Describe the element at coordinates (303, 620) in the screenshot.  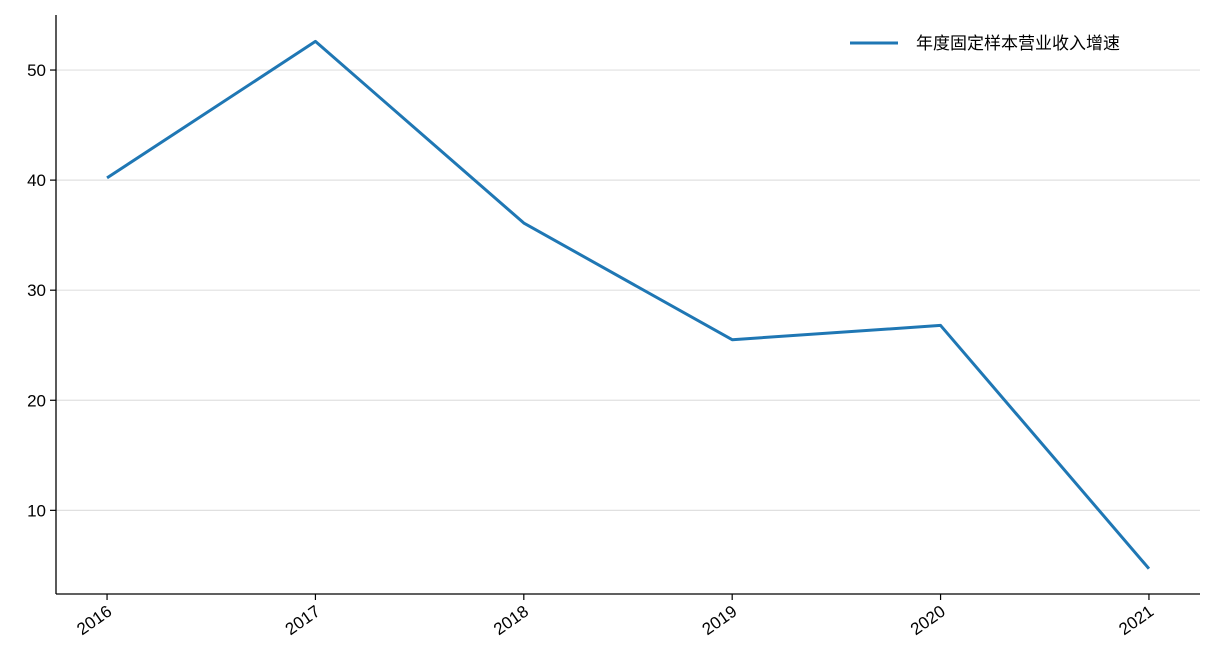
I see `x-tick-label: 2017` at that location.